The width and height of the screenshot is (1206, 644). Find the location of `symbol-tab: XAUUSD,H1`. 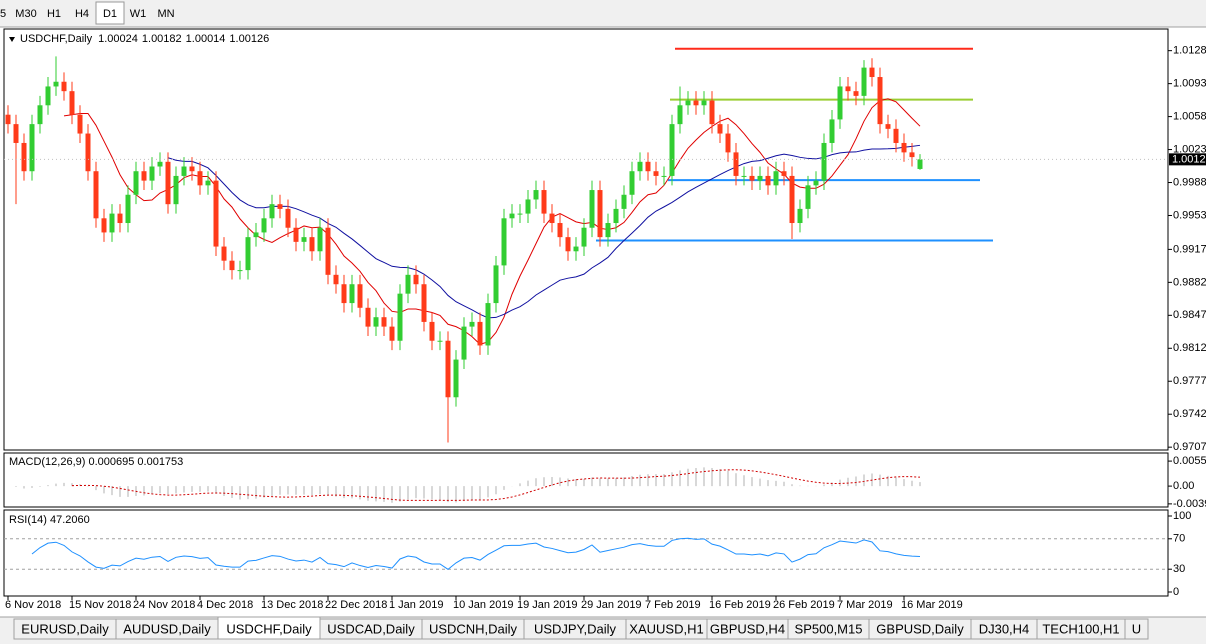

symbol-tab: XAUUSD,H1 is located at coordinates (666, 629).